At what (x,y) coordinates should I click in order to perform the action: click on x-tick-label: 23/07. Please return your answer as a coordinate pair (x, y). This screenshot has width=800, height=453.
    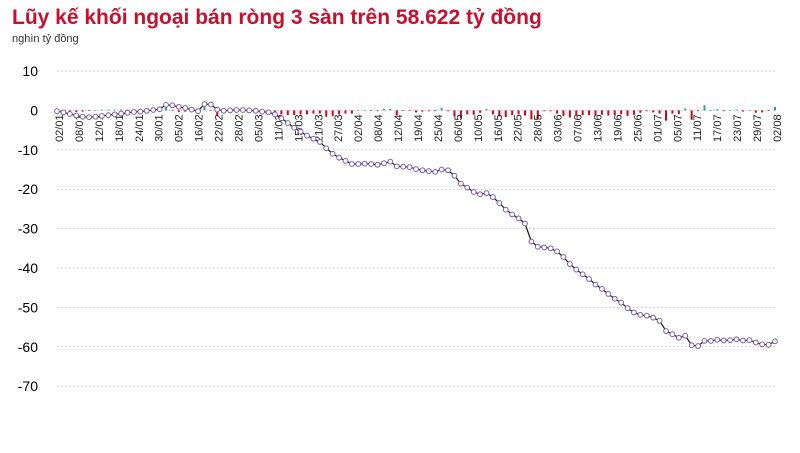
    Looking at the image, I should click on (738, 128).